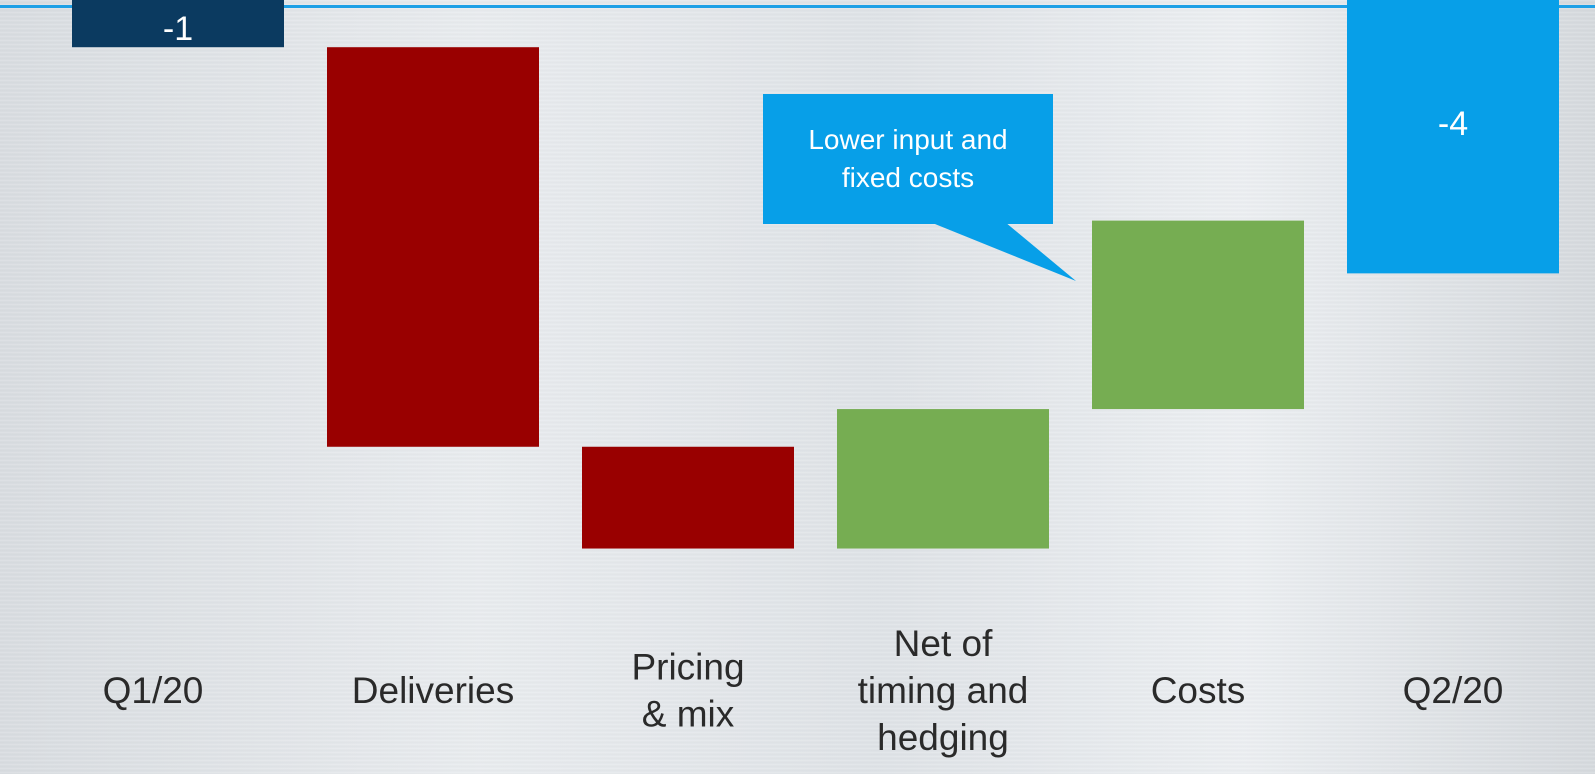  Describe the element at coordinates (1198, 690) in the screenshot. I see `category-label: Costs` at that location.